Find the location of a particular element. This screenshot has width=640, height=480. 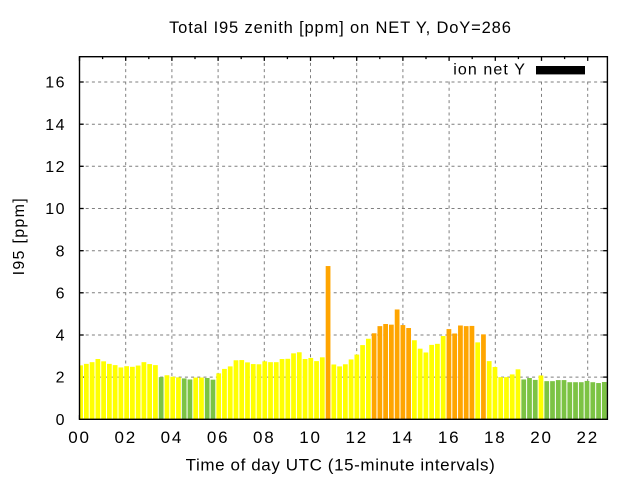

svg-text: 2 is located at coordinates (61, 378).